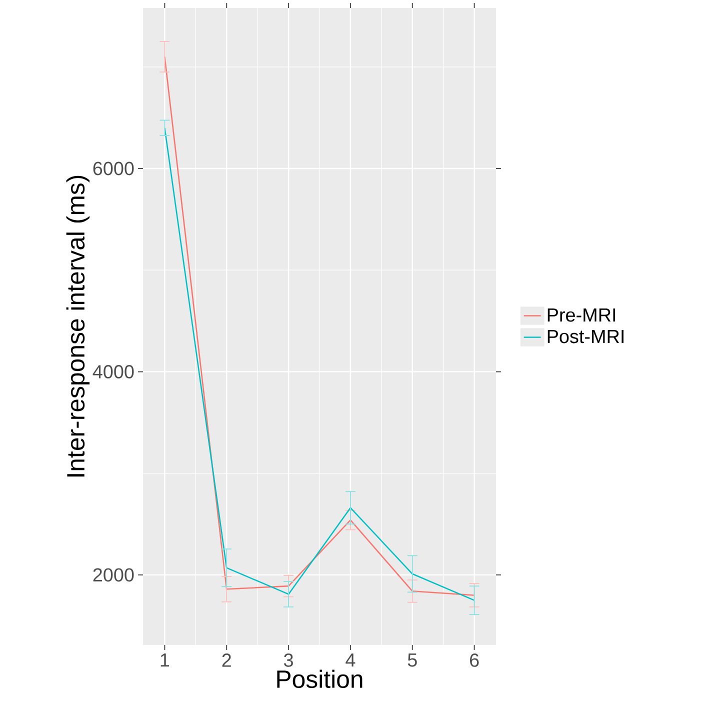 This screenshot has height=727, width=724. What do you see at coordinates (412, 660) in the screenshot?
I see `x-tick-label: 5` at bounding box center [412, 660].